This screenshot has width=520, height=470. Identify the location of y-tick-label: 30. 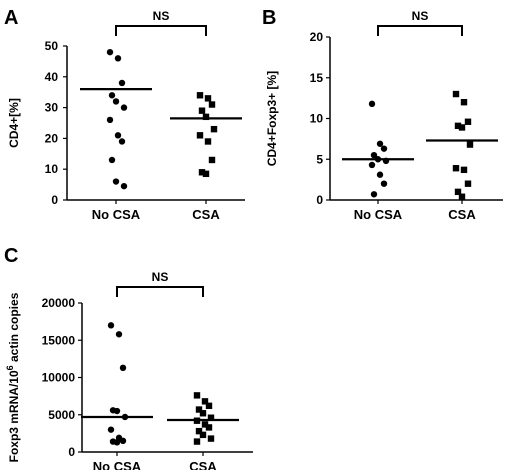
(52, 108).